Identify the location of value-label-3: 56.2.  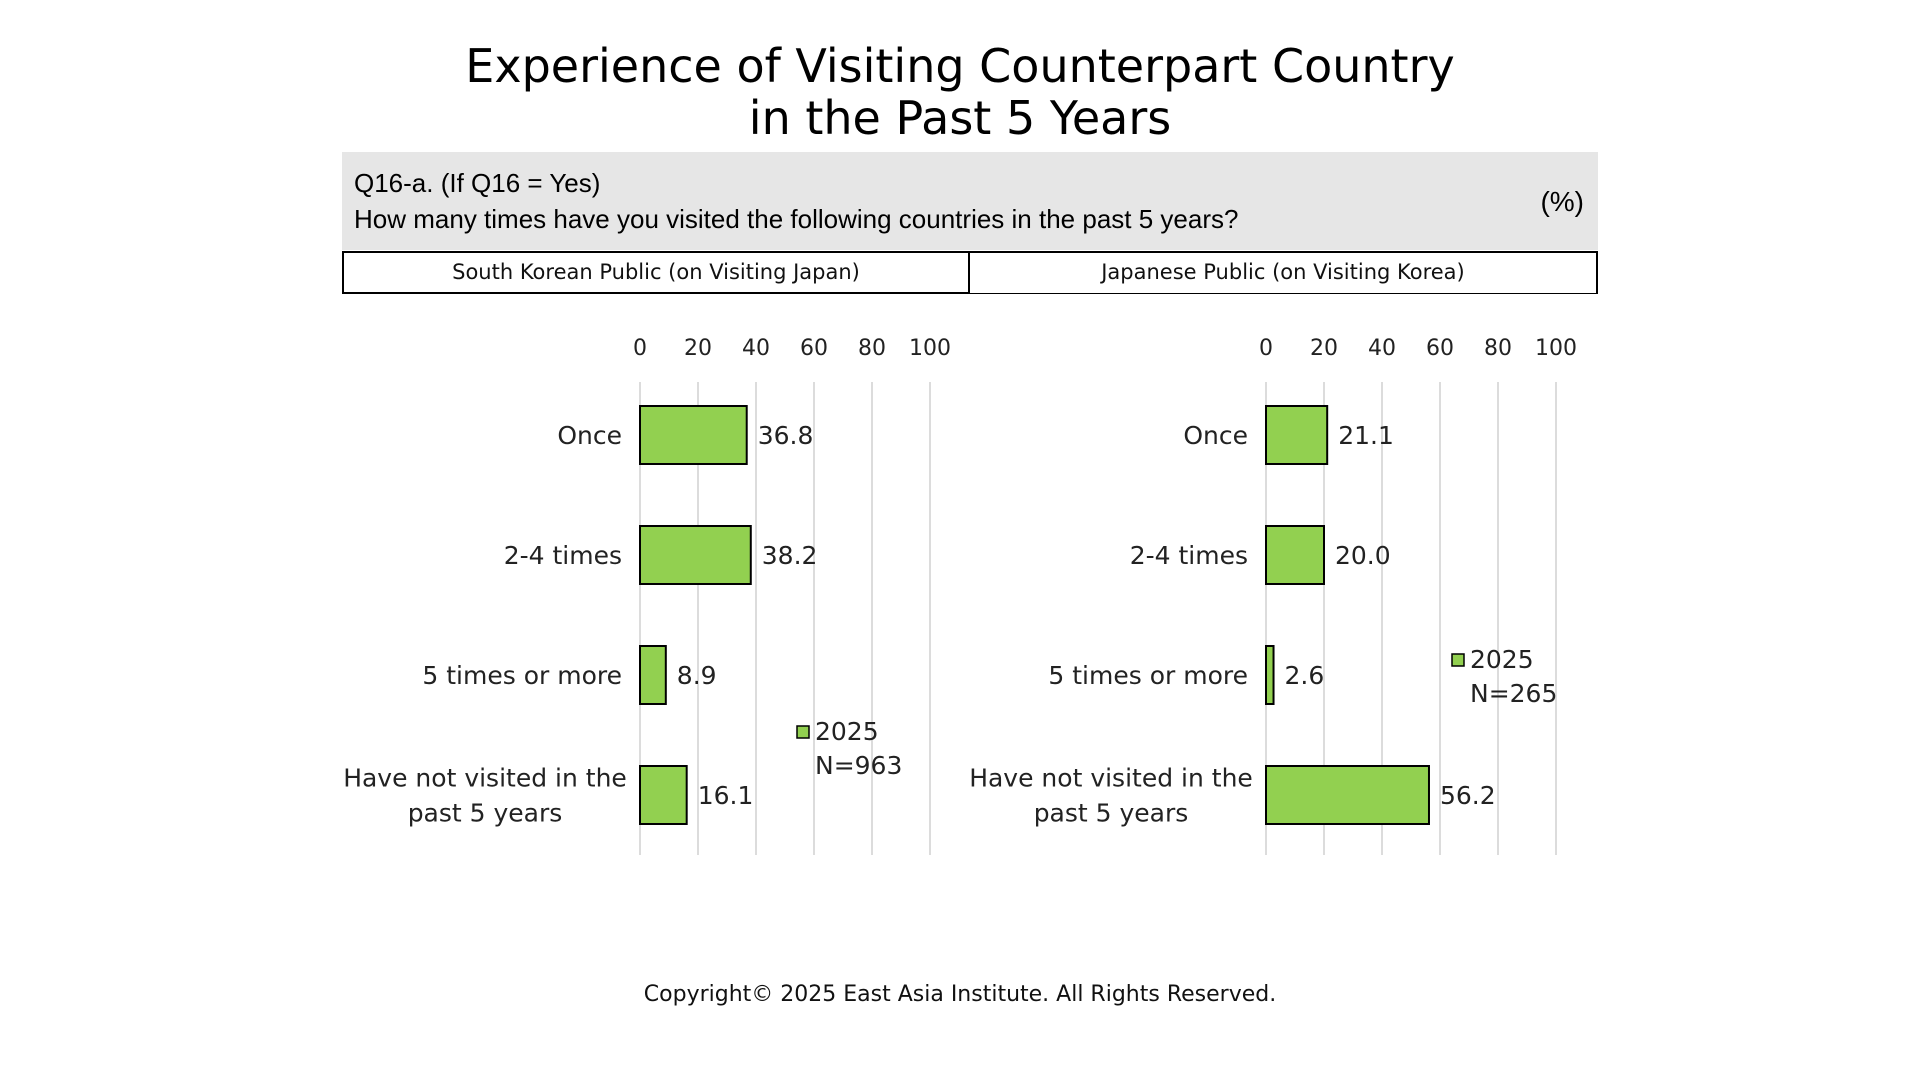
(1468, 795).